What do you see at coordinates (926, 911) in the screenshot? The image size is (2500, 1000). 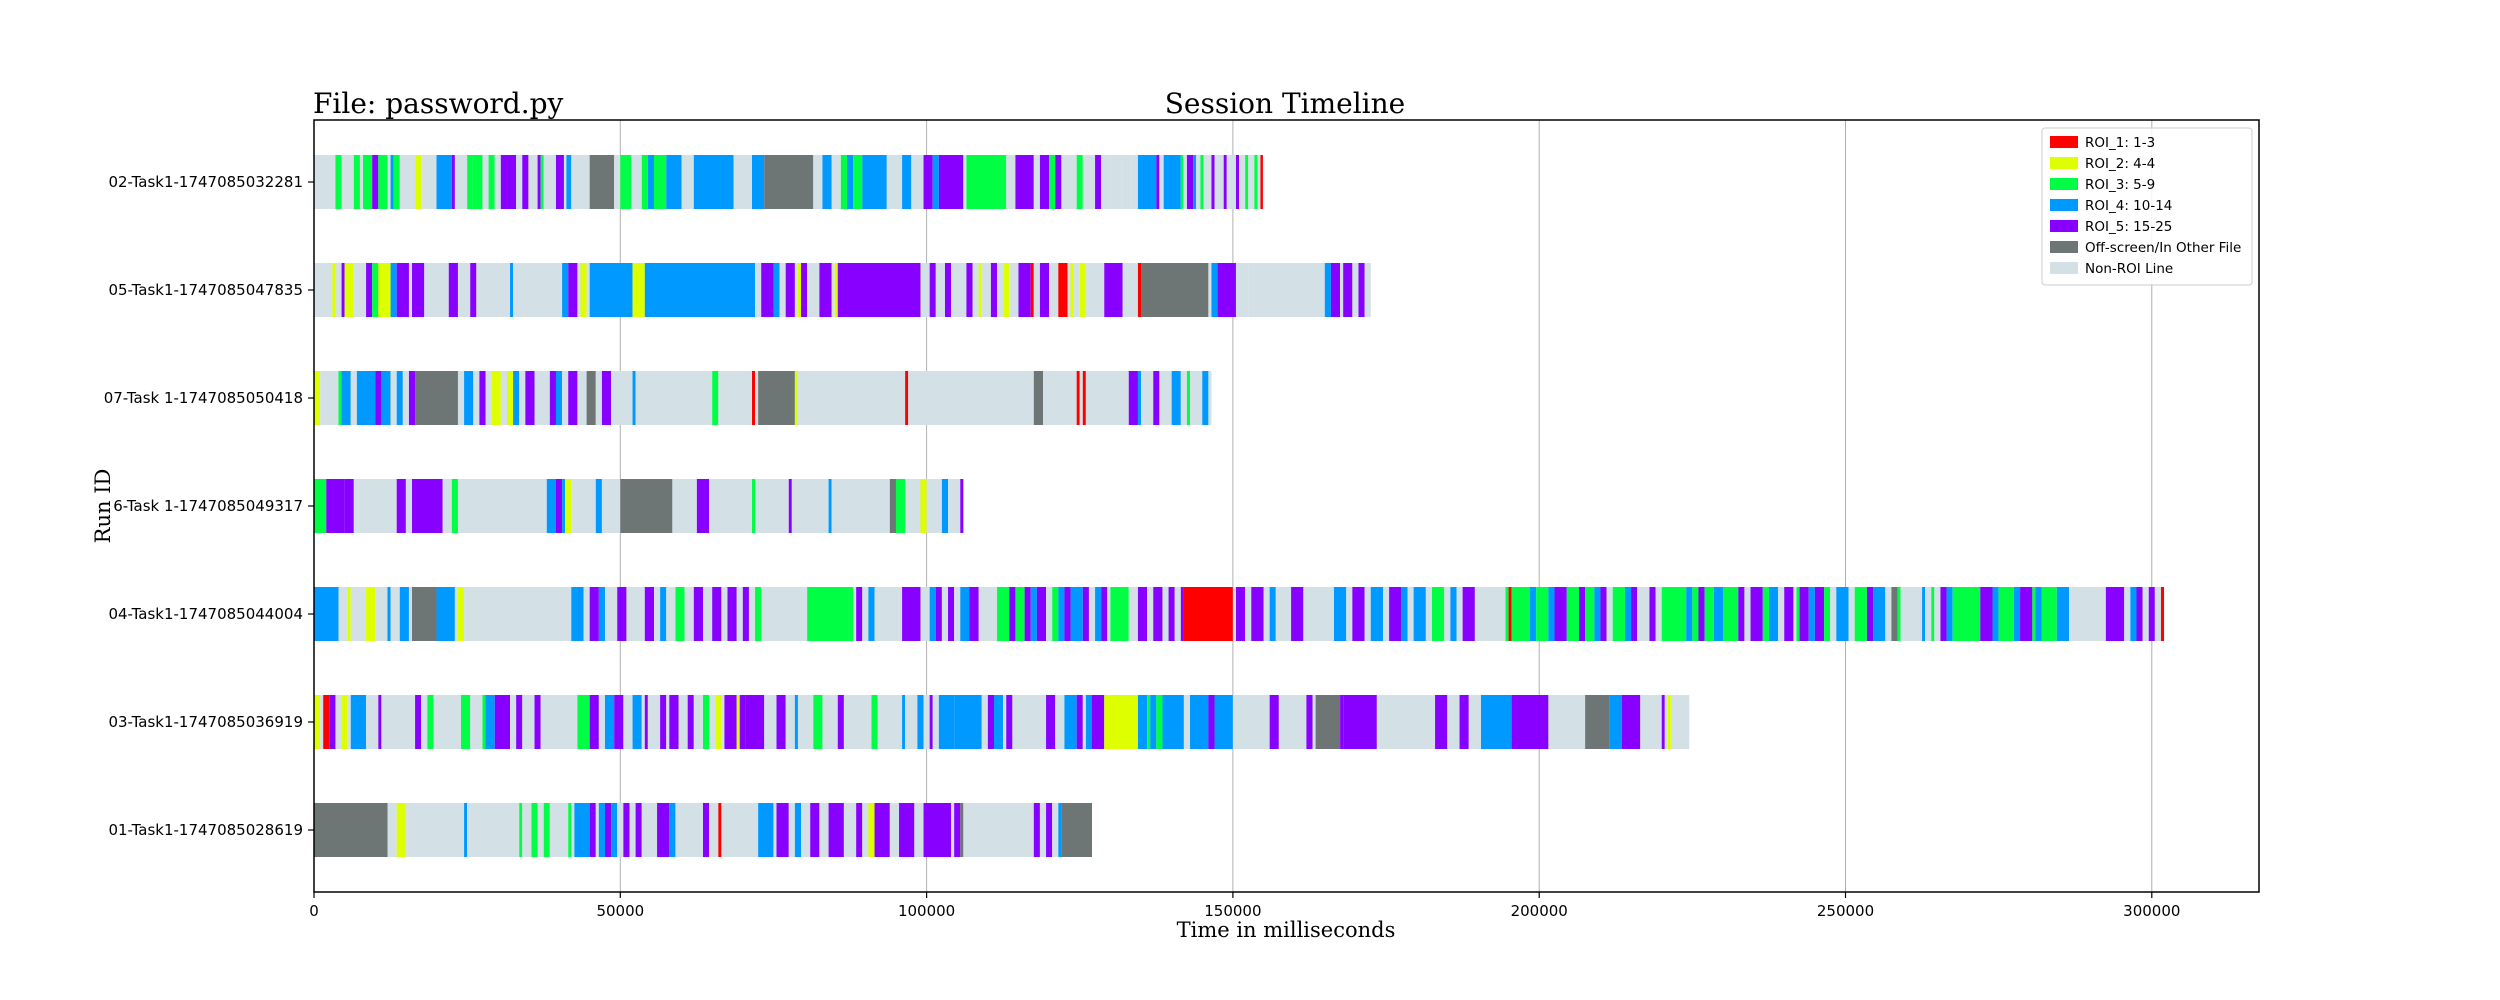 I see `x-tick-label: 100000` at bounding box center [926, 911].